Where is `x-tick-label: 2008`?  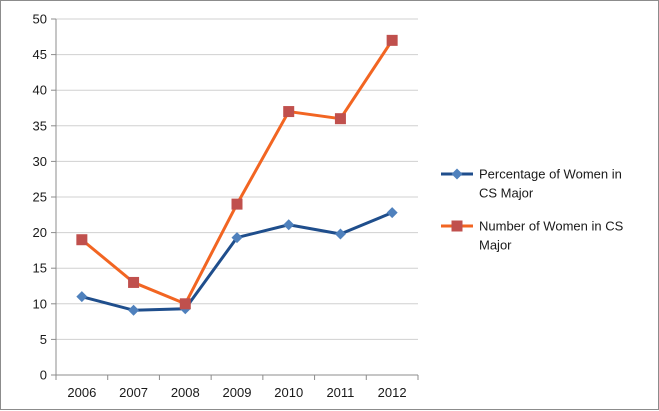
x-tick-label: 2008 is located at coordinates (185, 392).